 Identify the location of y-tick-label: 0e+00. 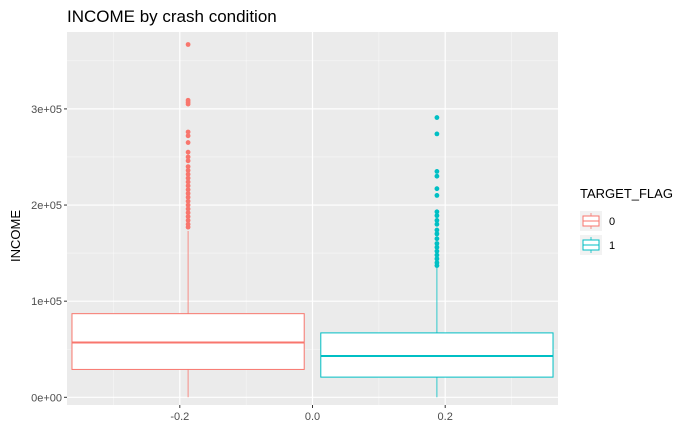
(46, 398).